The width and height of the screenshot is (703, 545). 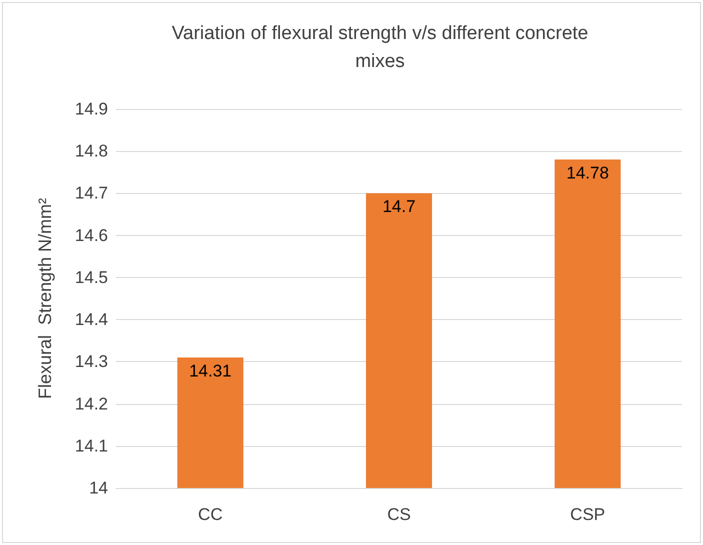 What do you see at coordinates (210, 370) in the screenshot?
I see `data-label: 14.31` at bounding box center [210, 370].